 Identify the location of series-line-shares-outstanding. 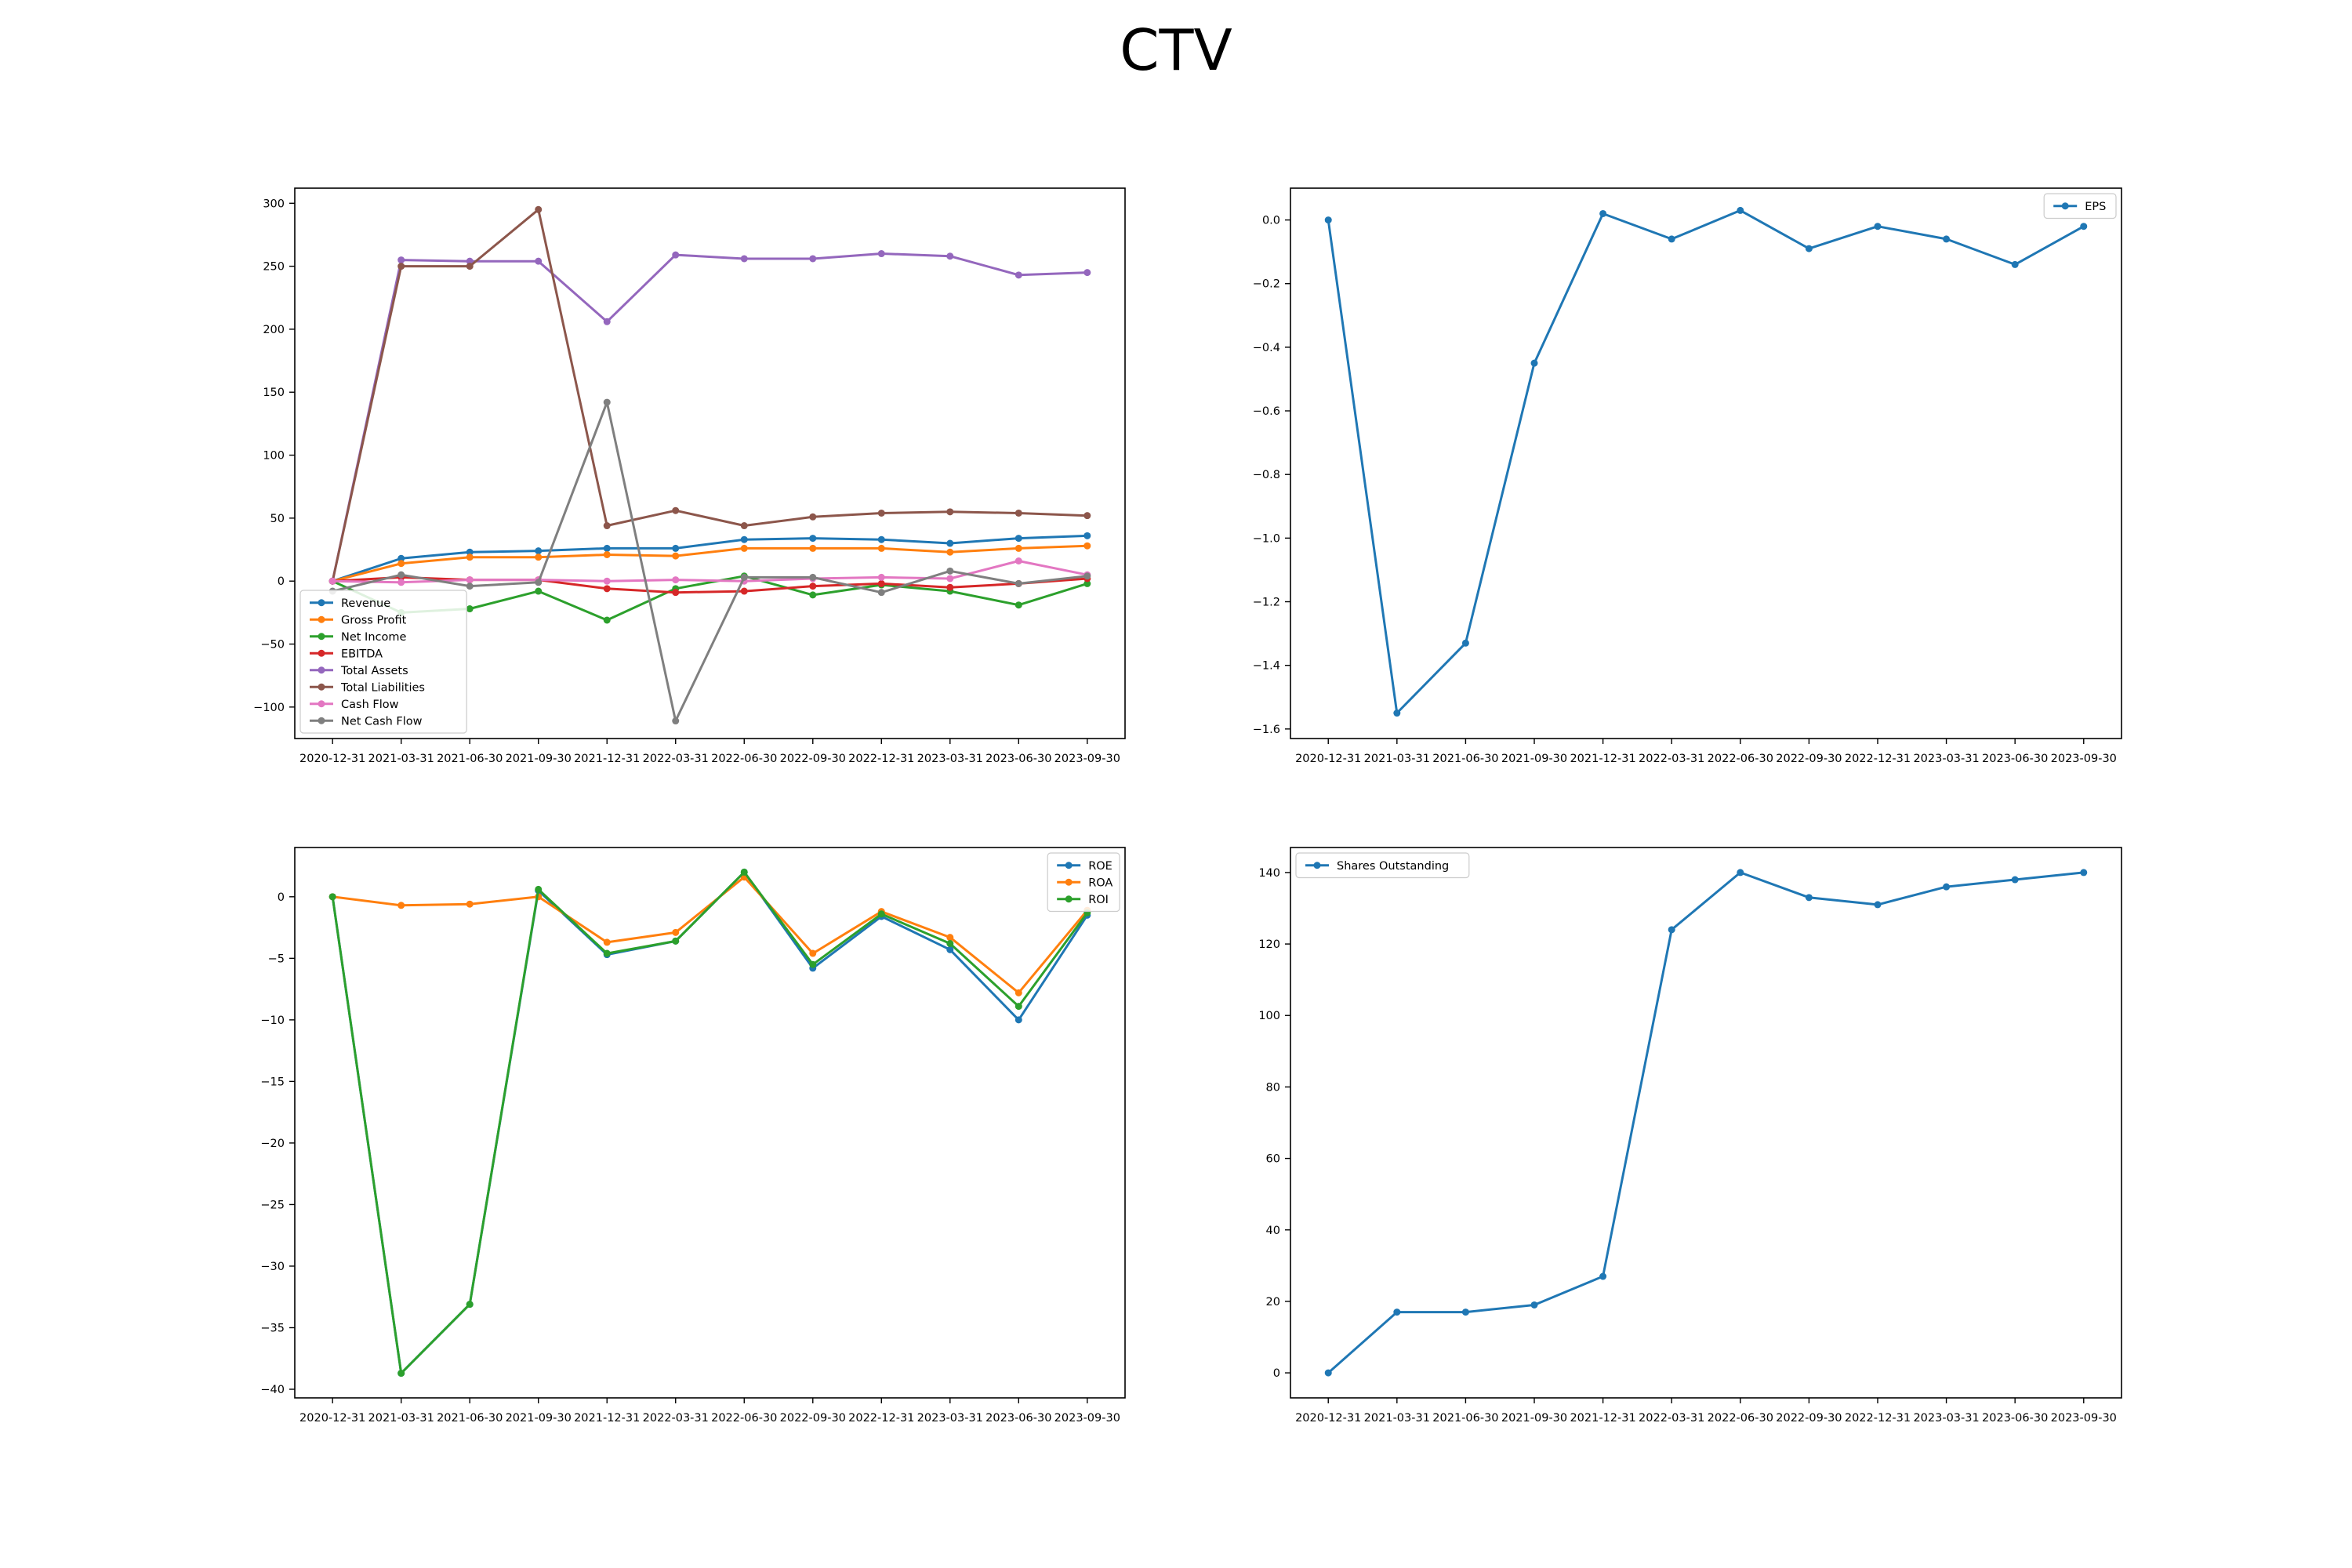
(1706, 1122).